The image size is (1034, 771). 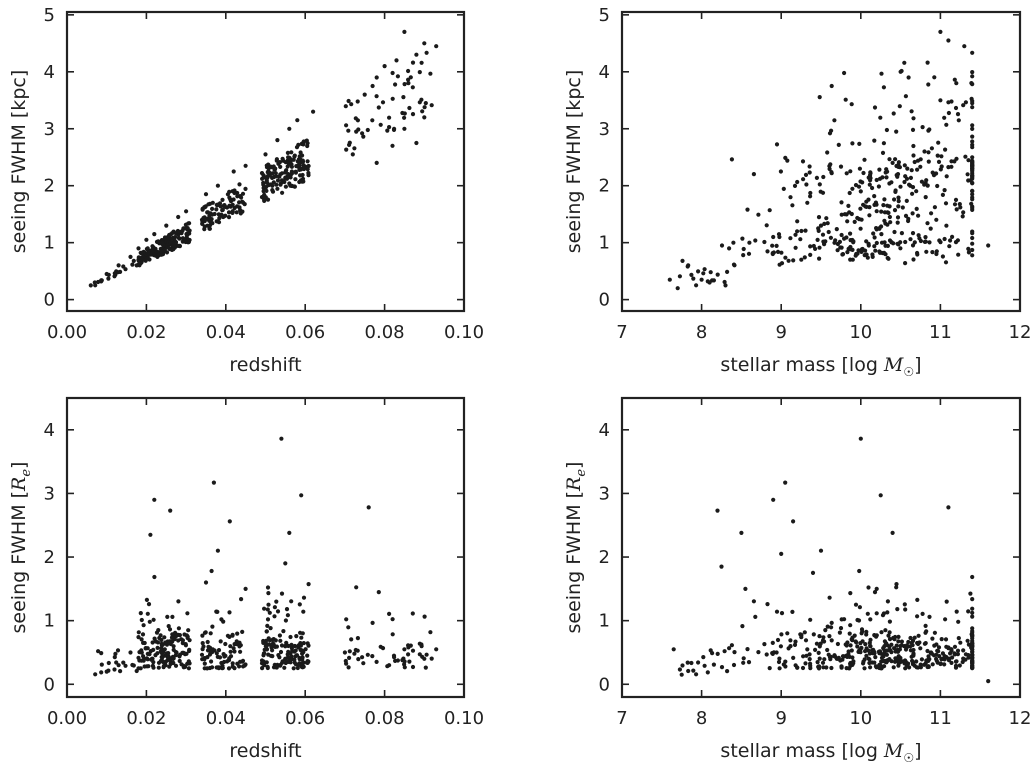 I want to click on x-axis-label: stellar mass [log M☉], so click(x=820, y=366).